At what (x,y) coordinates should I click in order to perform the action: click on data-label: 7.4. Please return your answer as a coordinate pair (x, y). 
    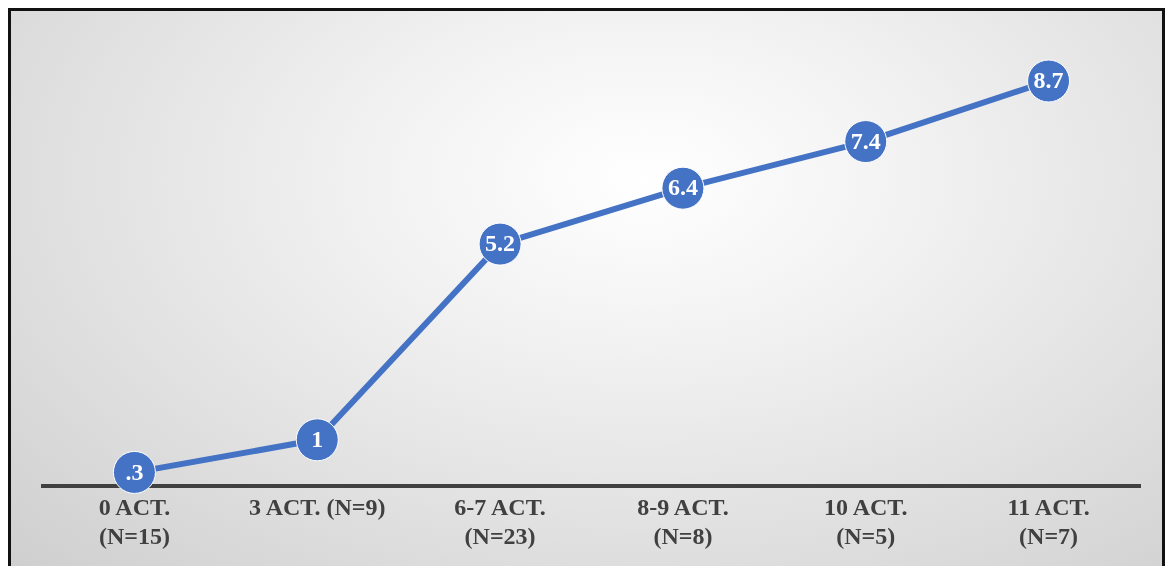
    Looking at the image, I should click on (865, 140).